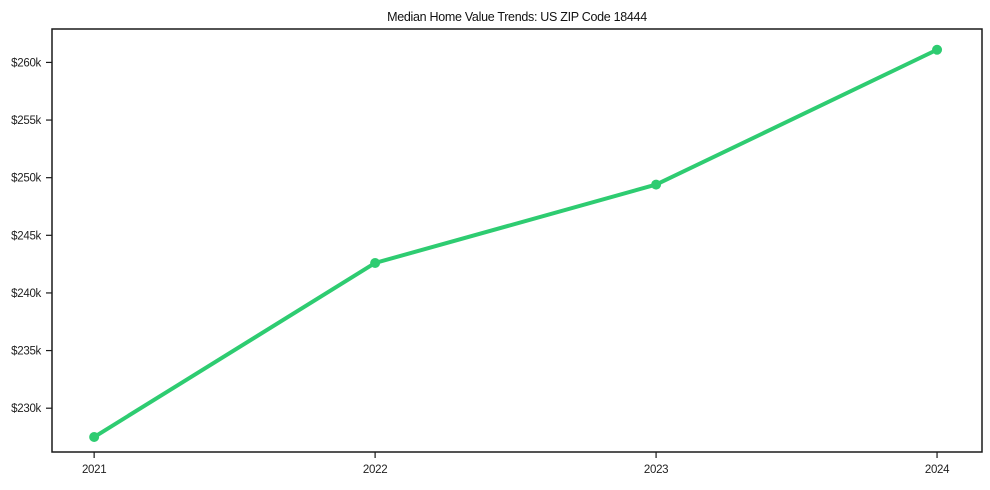 The height and width of the screenshot is (490, 990). What do you see at coordinates (375, 470) in the screenshot?
I see `x-axis-tick-label: 2022` at bounding box center [375, 470].